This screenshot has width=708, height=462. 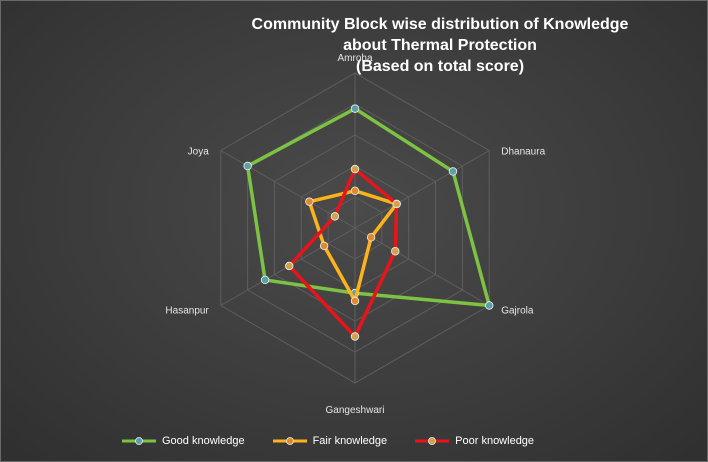 I want to click on data-point-poor-knowledge-joya, so click(x=335, y=216).